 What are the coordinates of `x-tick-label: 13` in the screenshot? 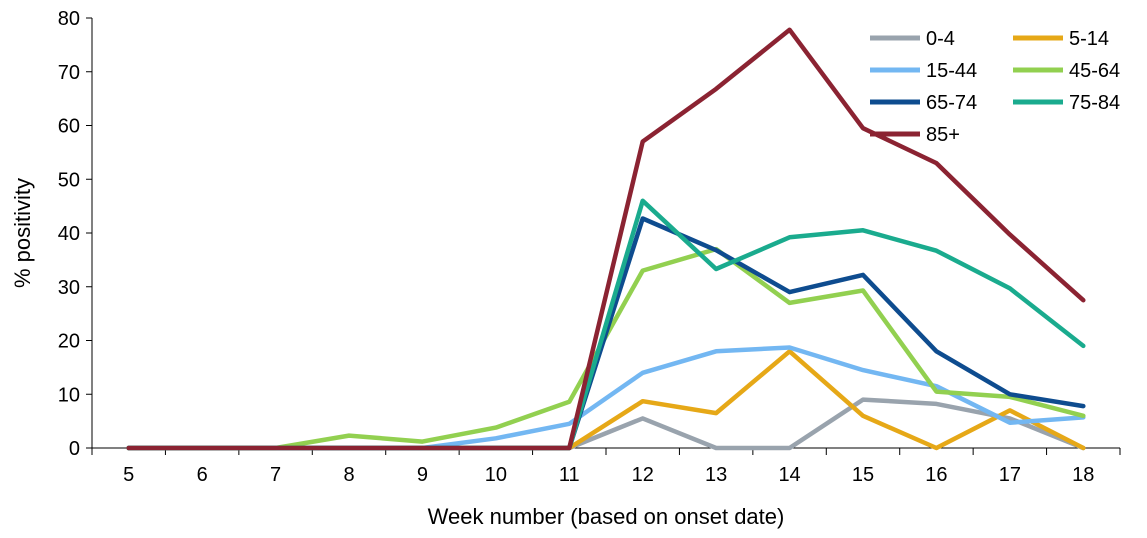 It's located at (716, 475).